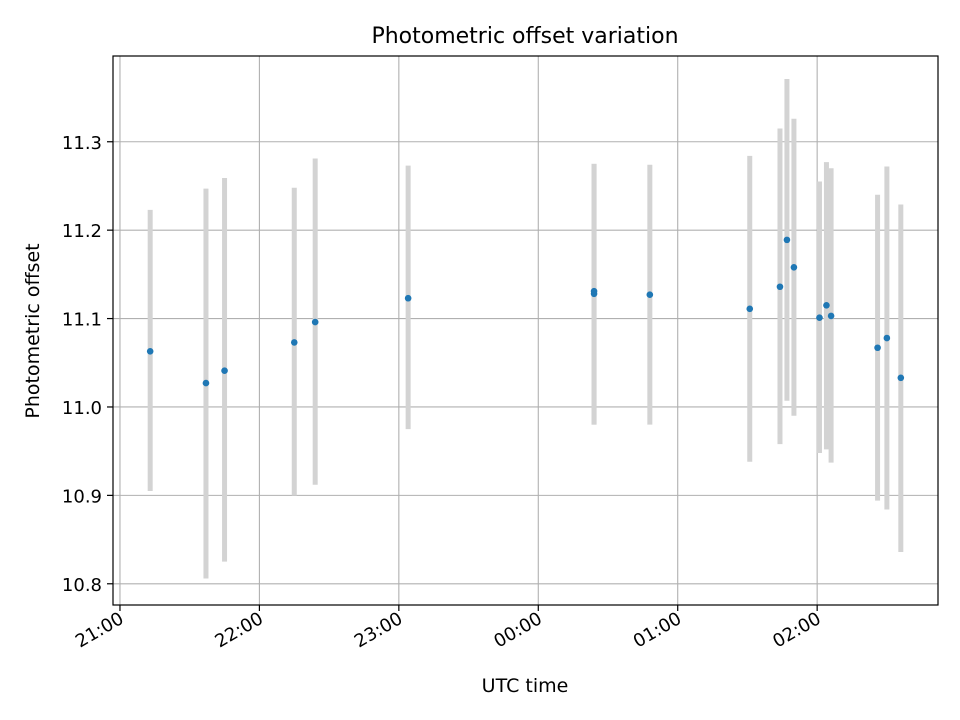  What do you see at coordinates (82, 408) in the screenshot?
I see `y-tick-label: 11.0` at bounding box center [82, 408].